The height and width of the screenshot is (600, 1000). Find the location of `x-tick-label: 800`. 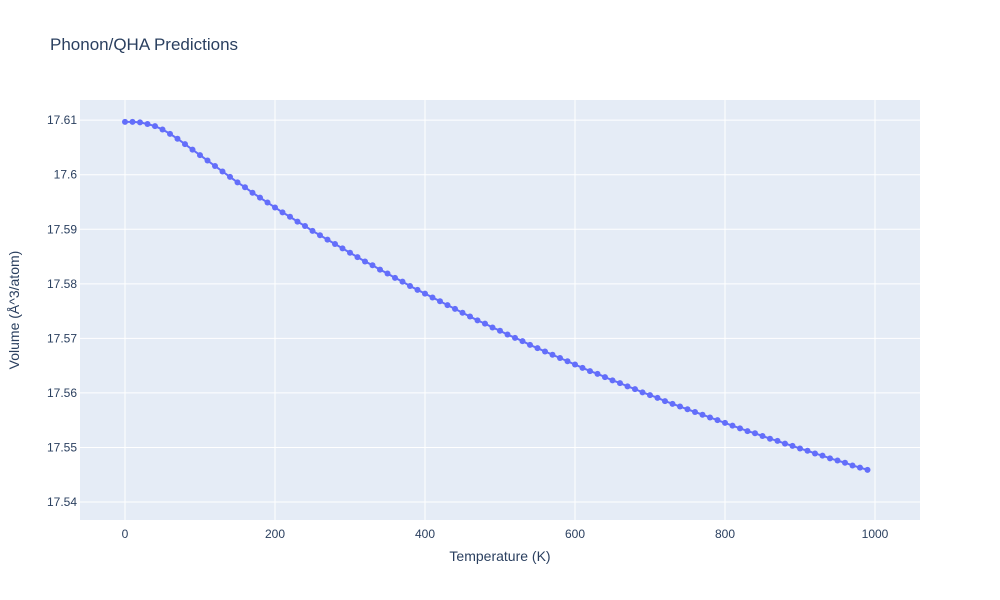

x-tick-label: 800 is located at coordinates (725, 534).